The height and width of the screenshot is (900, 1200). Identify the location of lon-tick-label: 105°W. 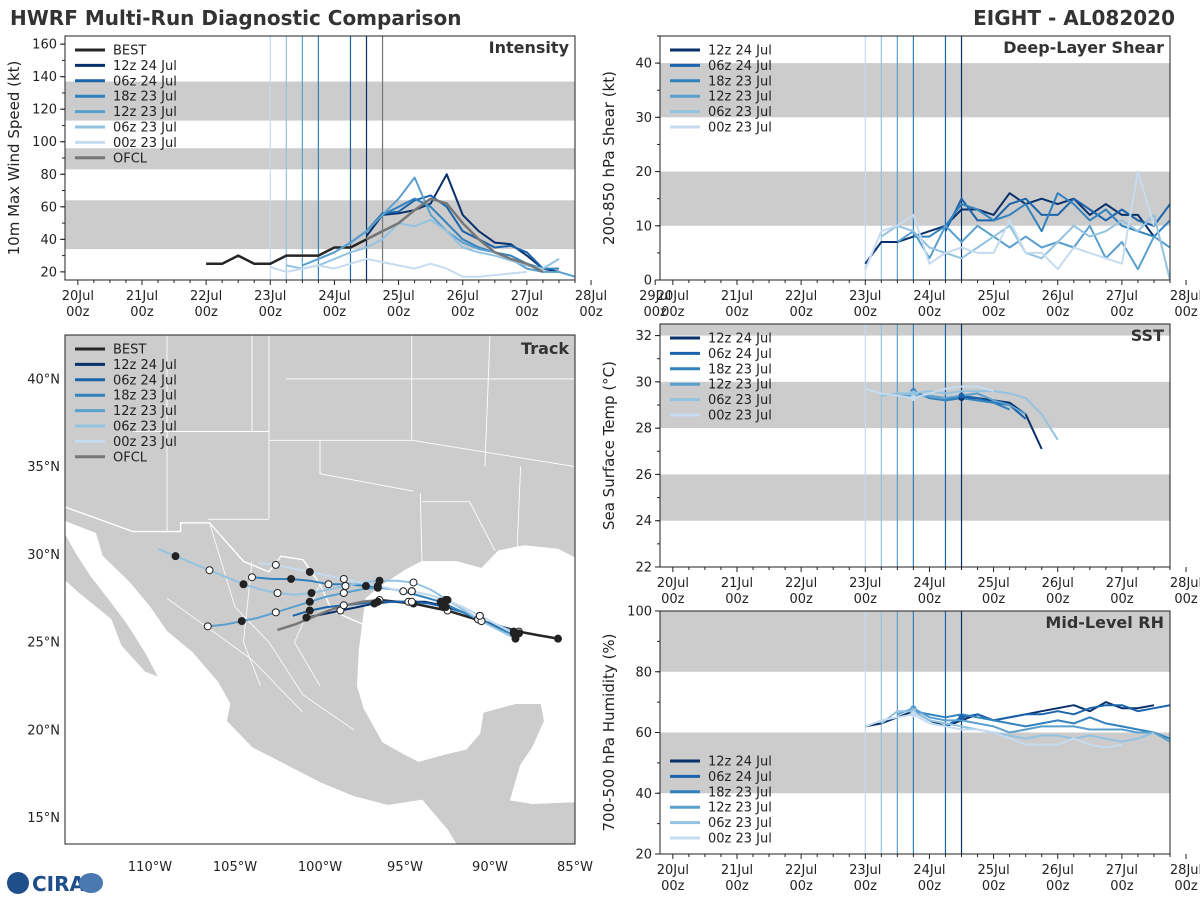
(235, 867).